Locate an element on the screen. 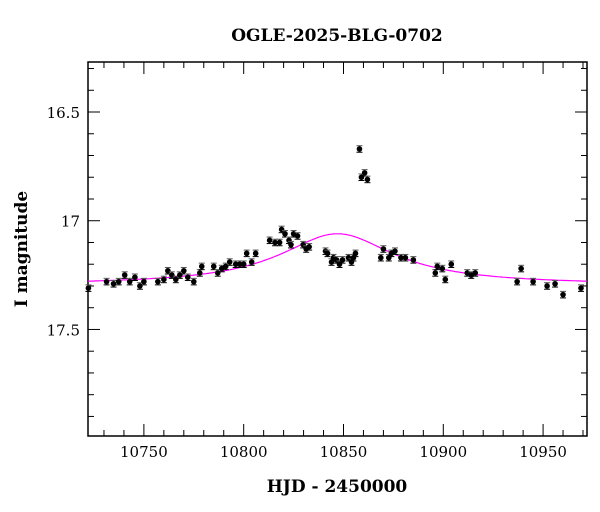  x-tick-label: 10900 is located at coordinates (443, 452).